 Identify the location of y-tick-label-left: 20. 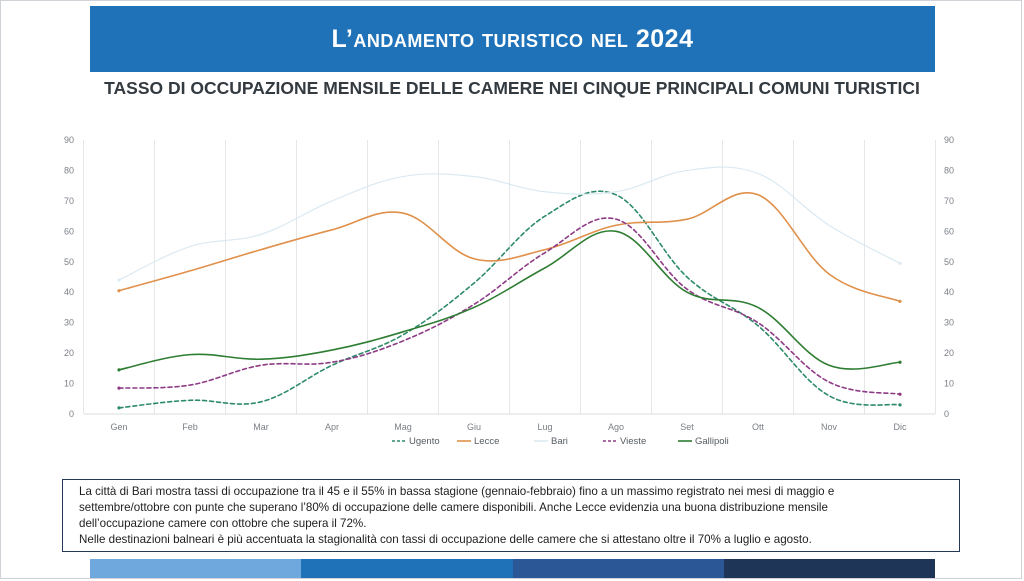
(69, 353).